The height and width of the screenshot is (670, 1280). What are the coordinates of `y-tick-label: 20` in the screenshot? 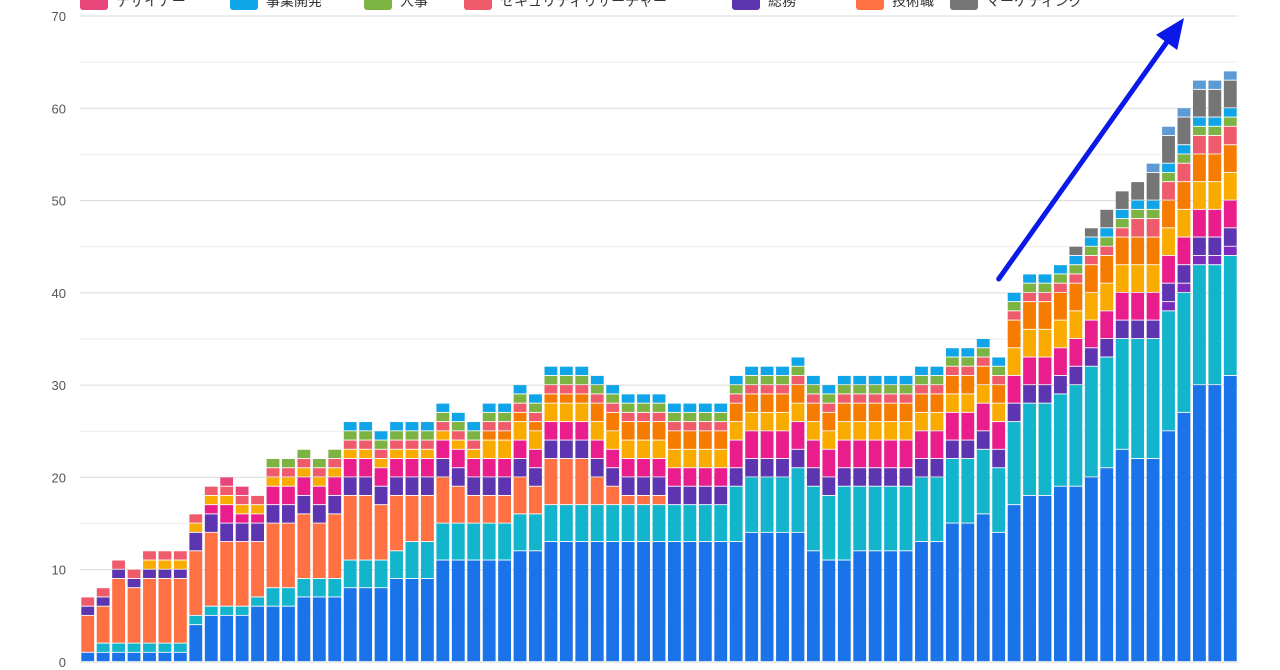 It's located at (59, 477).